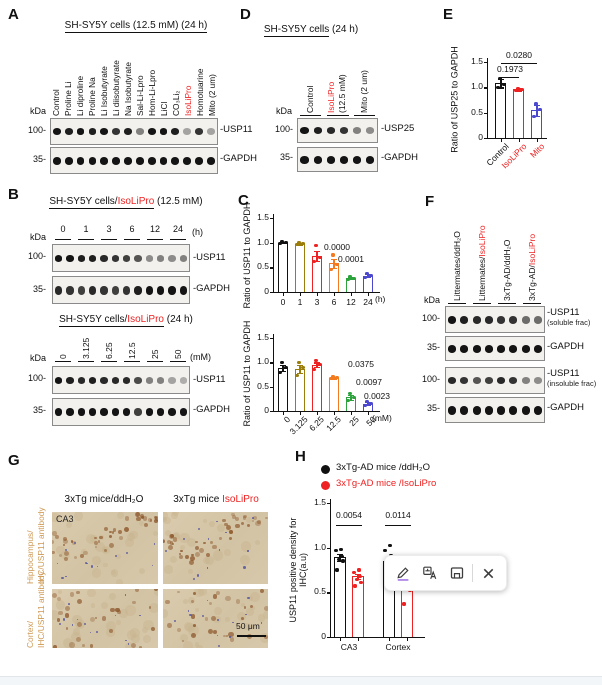 The image size is (602, 685). What do you see at coordinates (121, 258) in the screenshot?
I see `blot-b-top-usp11` at bounding box center [121, 258].